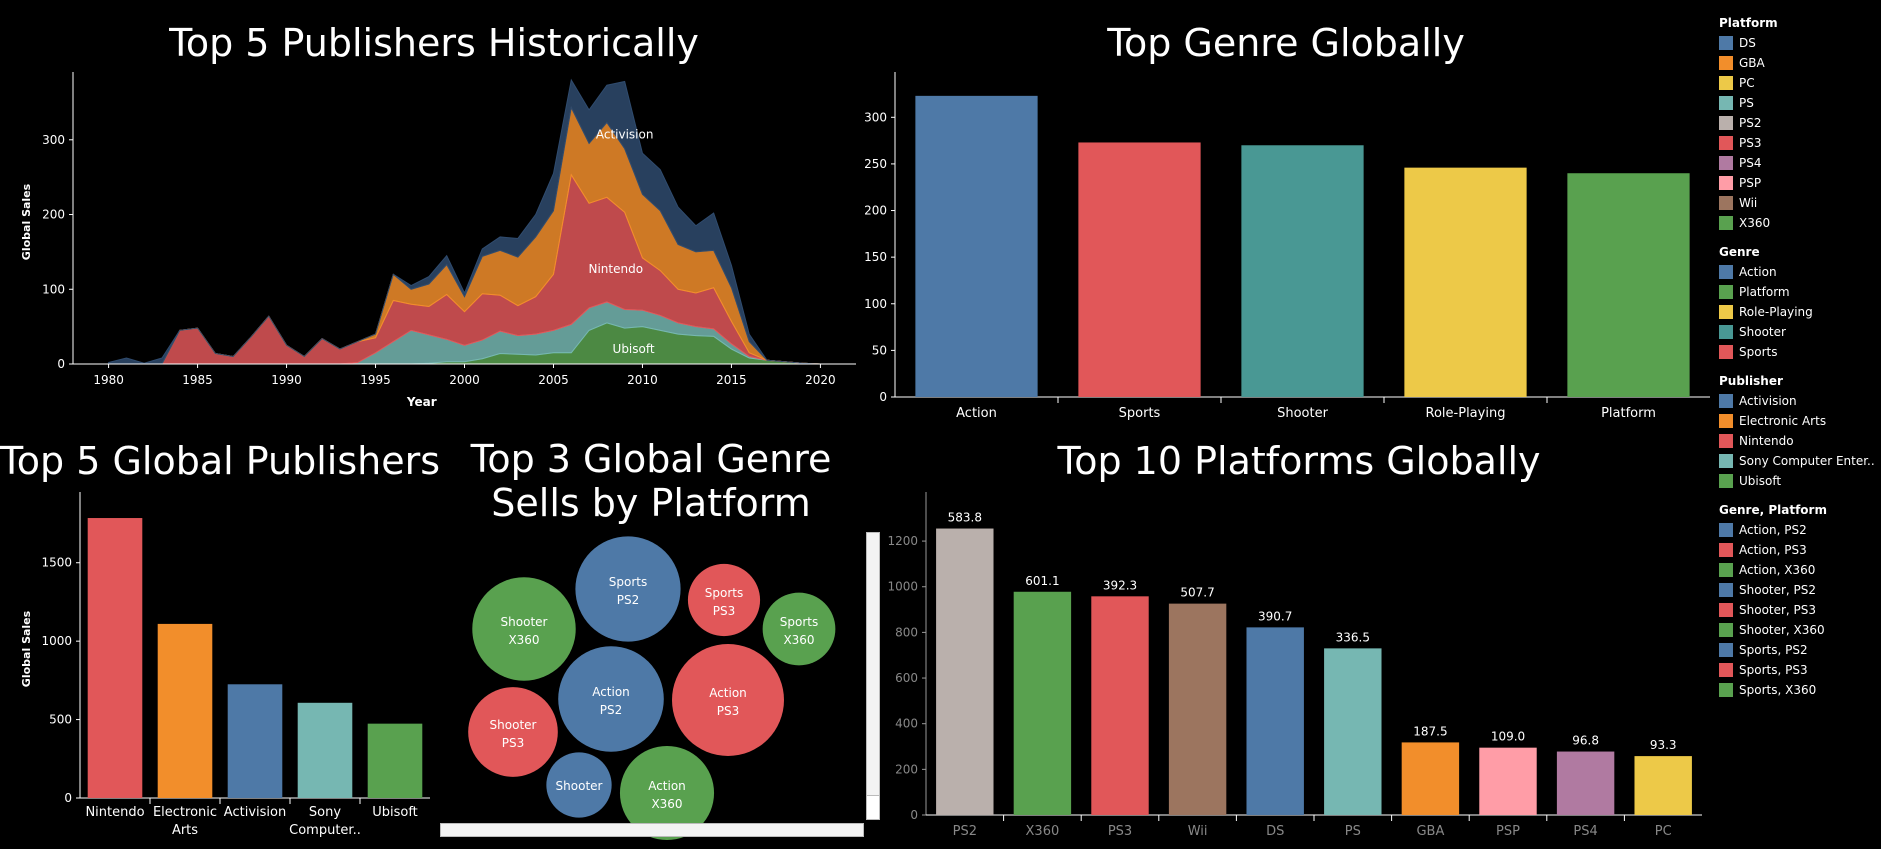  Describe the element at coordinates (1799, 83) in the screenshot. I see `legend-item: PC` at that location.